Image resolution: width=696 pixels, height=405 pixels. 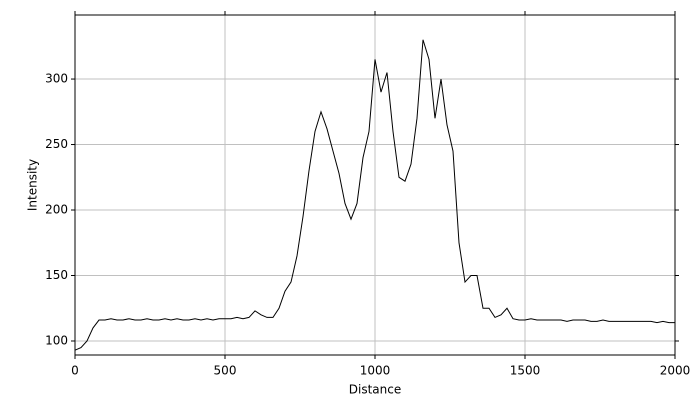 What do you see at coordinates (525, 371) in the screenshot?
I see `x-tick-label: 1500` at bounding box center [525, 371].